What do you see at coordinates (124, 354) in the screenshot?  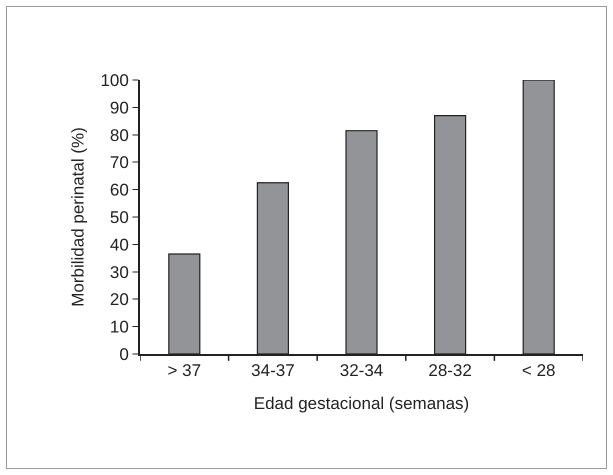 I see `y-tick-label: 0` at bounding box center [124, 354].